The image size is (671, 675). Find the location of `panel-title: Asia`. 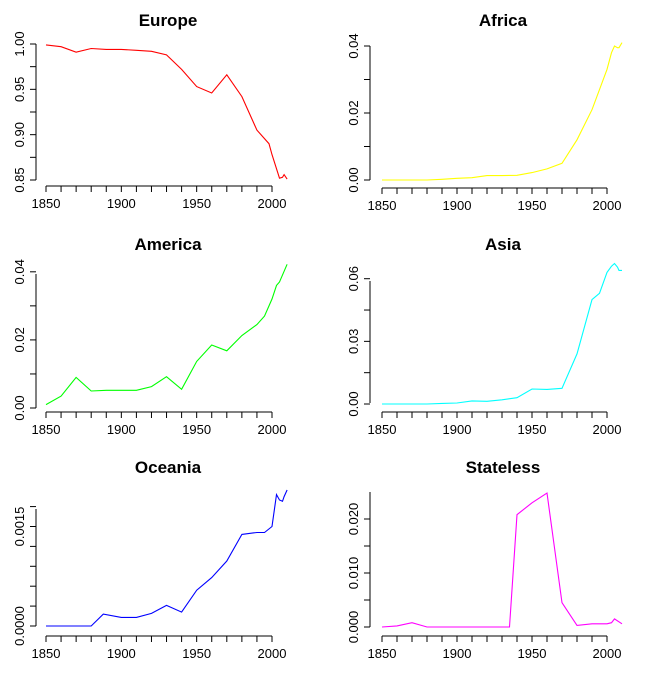

panel-title: Asia is located at coordinates (503, 244).